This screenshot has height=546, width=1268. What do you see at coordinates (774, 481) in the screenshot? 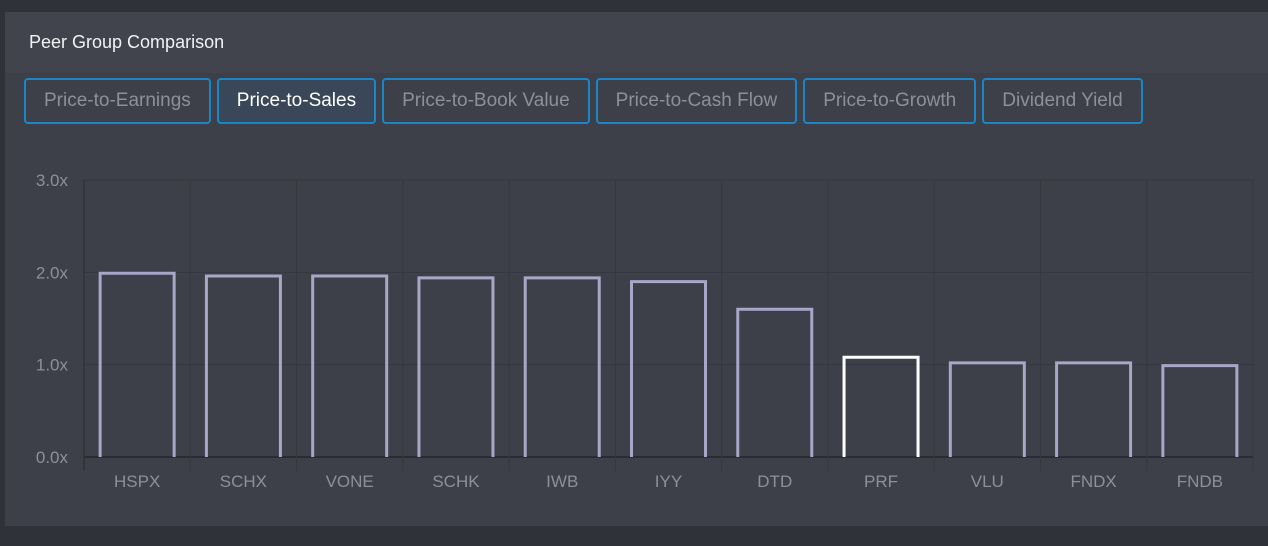
I see `x-tick-label: DTD` at bounding box center [774, 481].